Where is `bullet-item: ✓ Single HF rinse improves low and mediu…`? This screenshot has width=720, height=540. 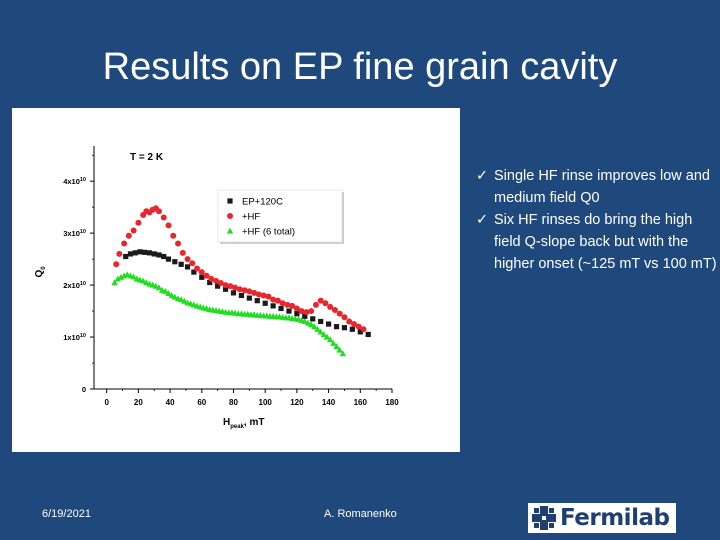
bullet-item: ✓ Single HF rinse improves low and mediu… is located at coordinates (597, 187).